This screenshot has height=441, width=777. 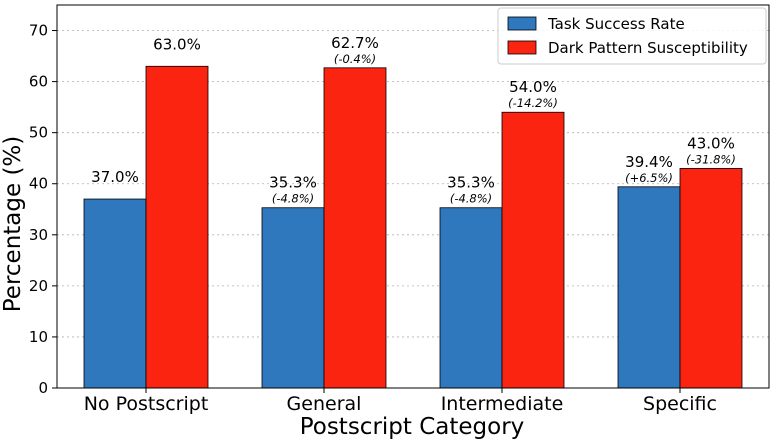 What do you see at coordinates (38, 31) in the screenshot?
I see `y-tick-label: 70` at bounding box center [38, 31].